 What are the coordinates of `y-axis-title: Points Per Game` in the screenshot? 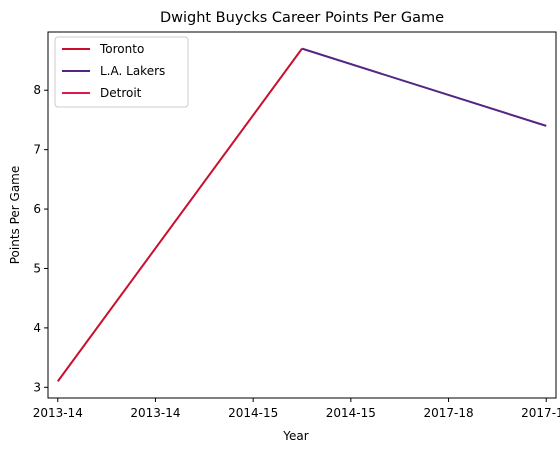 It's located at (15, 215).